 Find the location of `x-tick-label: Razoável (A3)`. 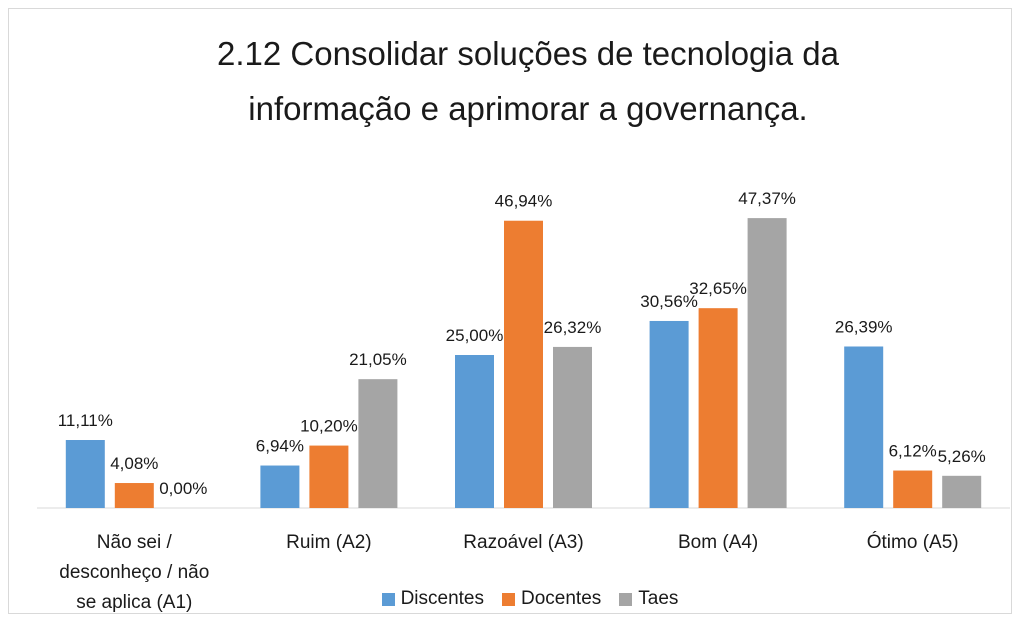

x-tick-label: Razoável (A3) is located at coordinates (523, 542).